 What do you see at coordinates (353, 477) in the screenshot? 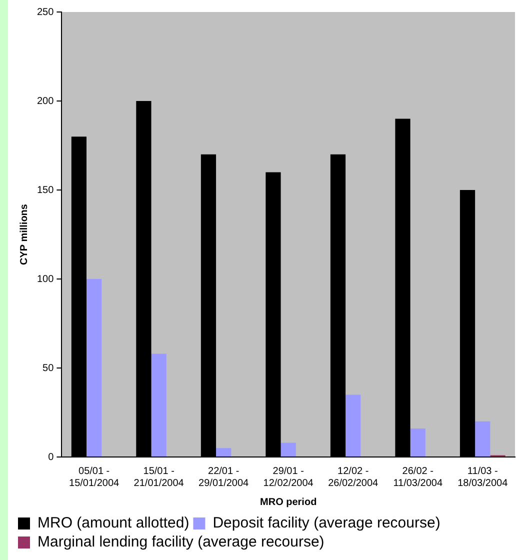
I see `x-tick-label: 12/02 - 26/02/2004` at bounding box center [353, 477].